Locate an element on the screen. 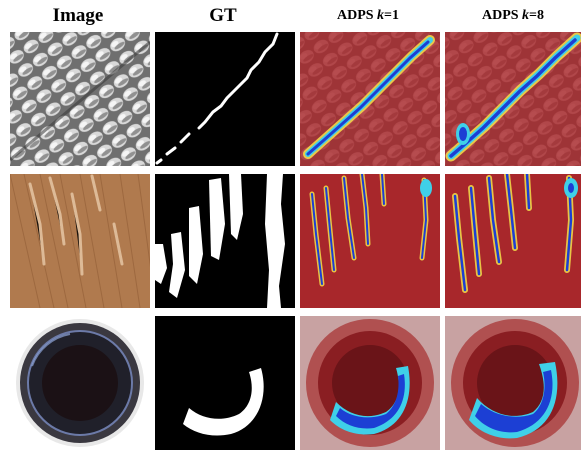 The width and height of the screenshot is (581, 451). header-gt: GT is located at coordinates (223, 15).